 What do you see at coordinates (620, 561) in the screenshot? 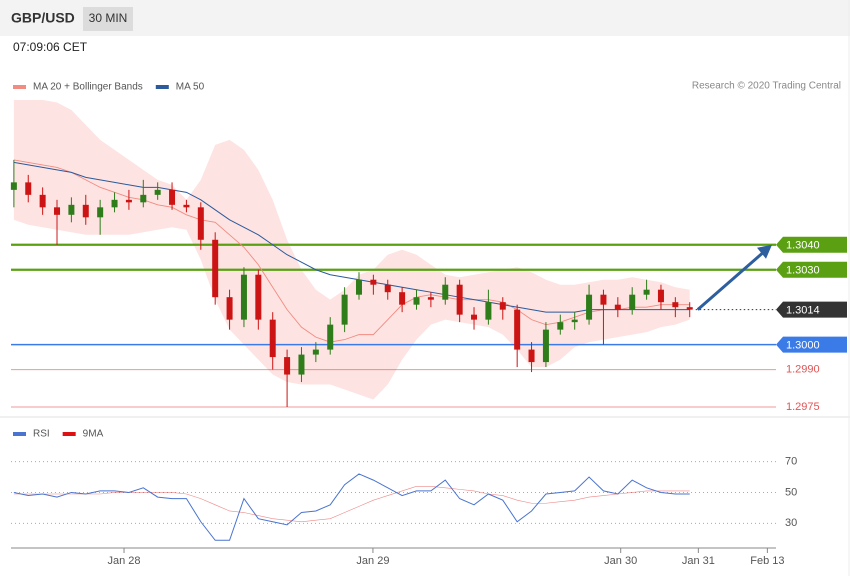
I see `x-tick-label: Jan 30` at bounding box center [620, 561].